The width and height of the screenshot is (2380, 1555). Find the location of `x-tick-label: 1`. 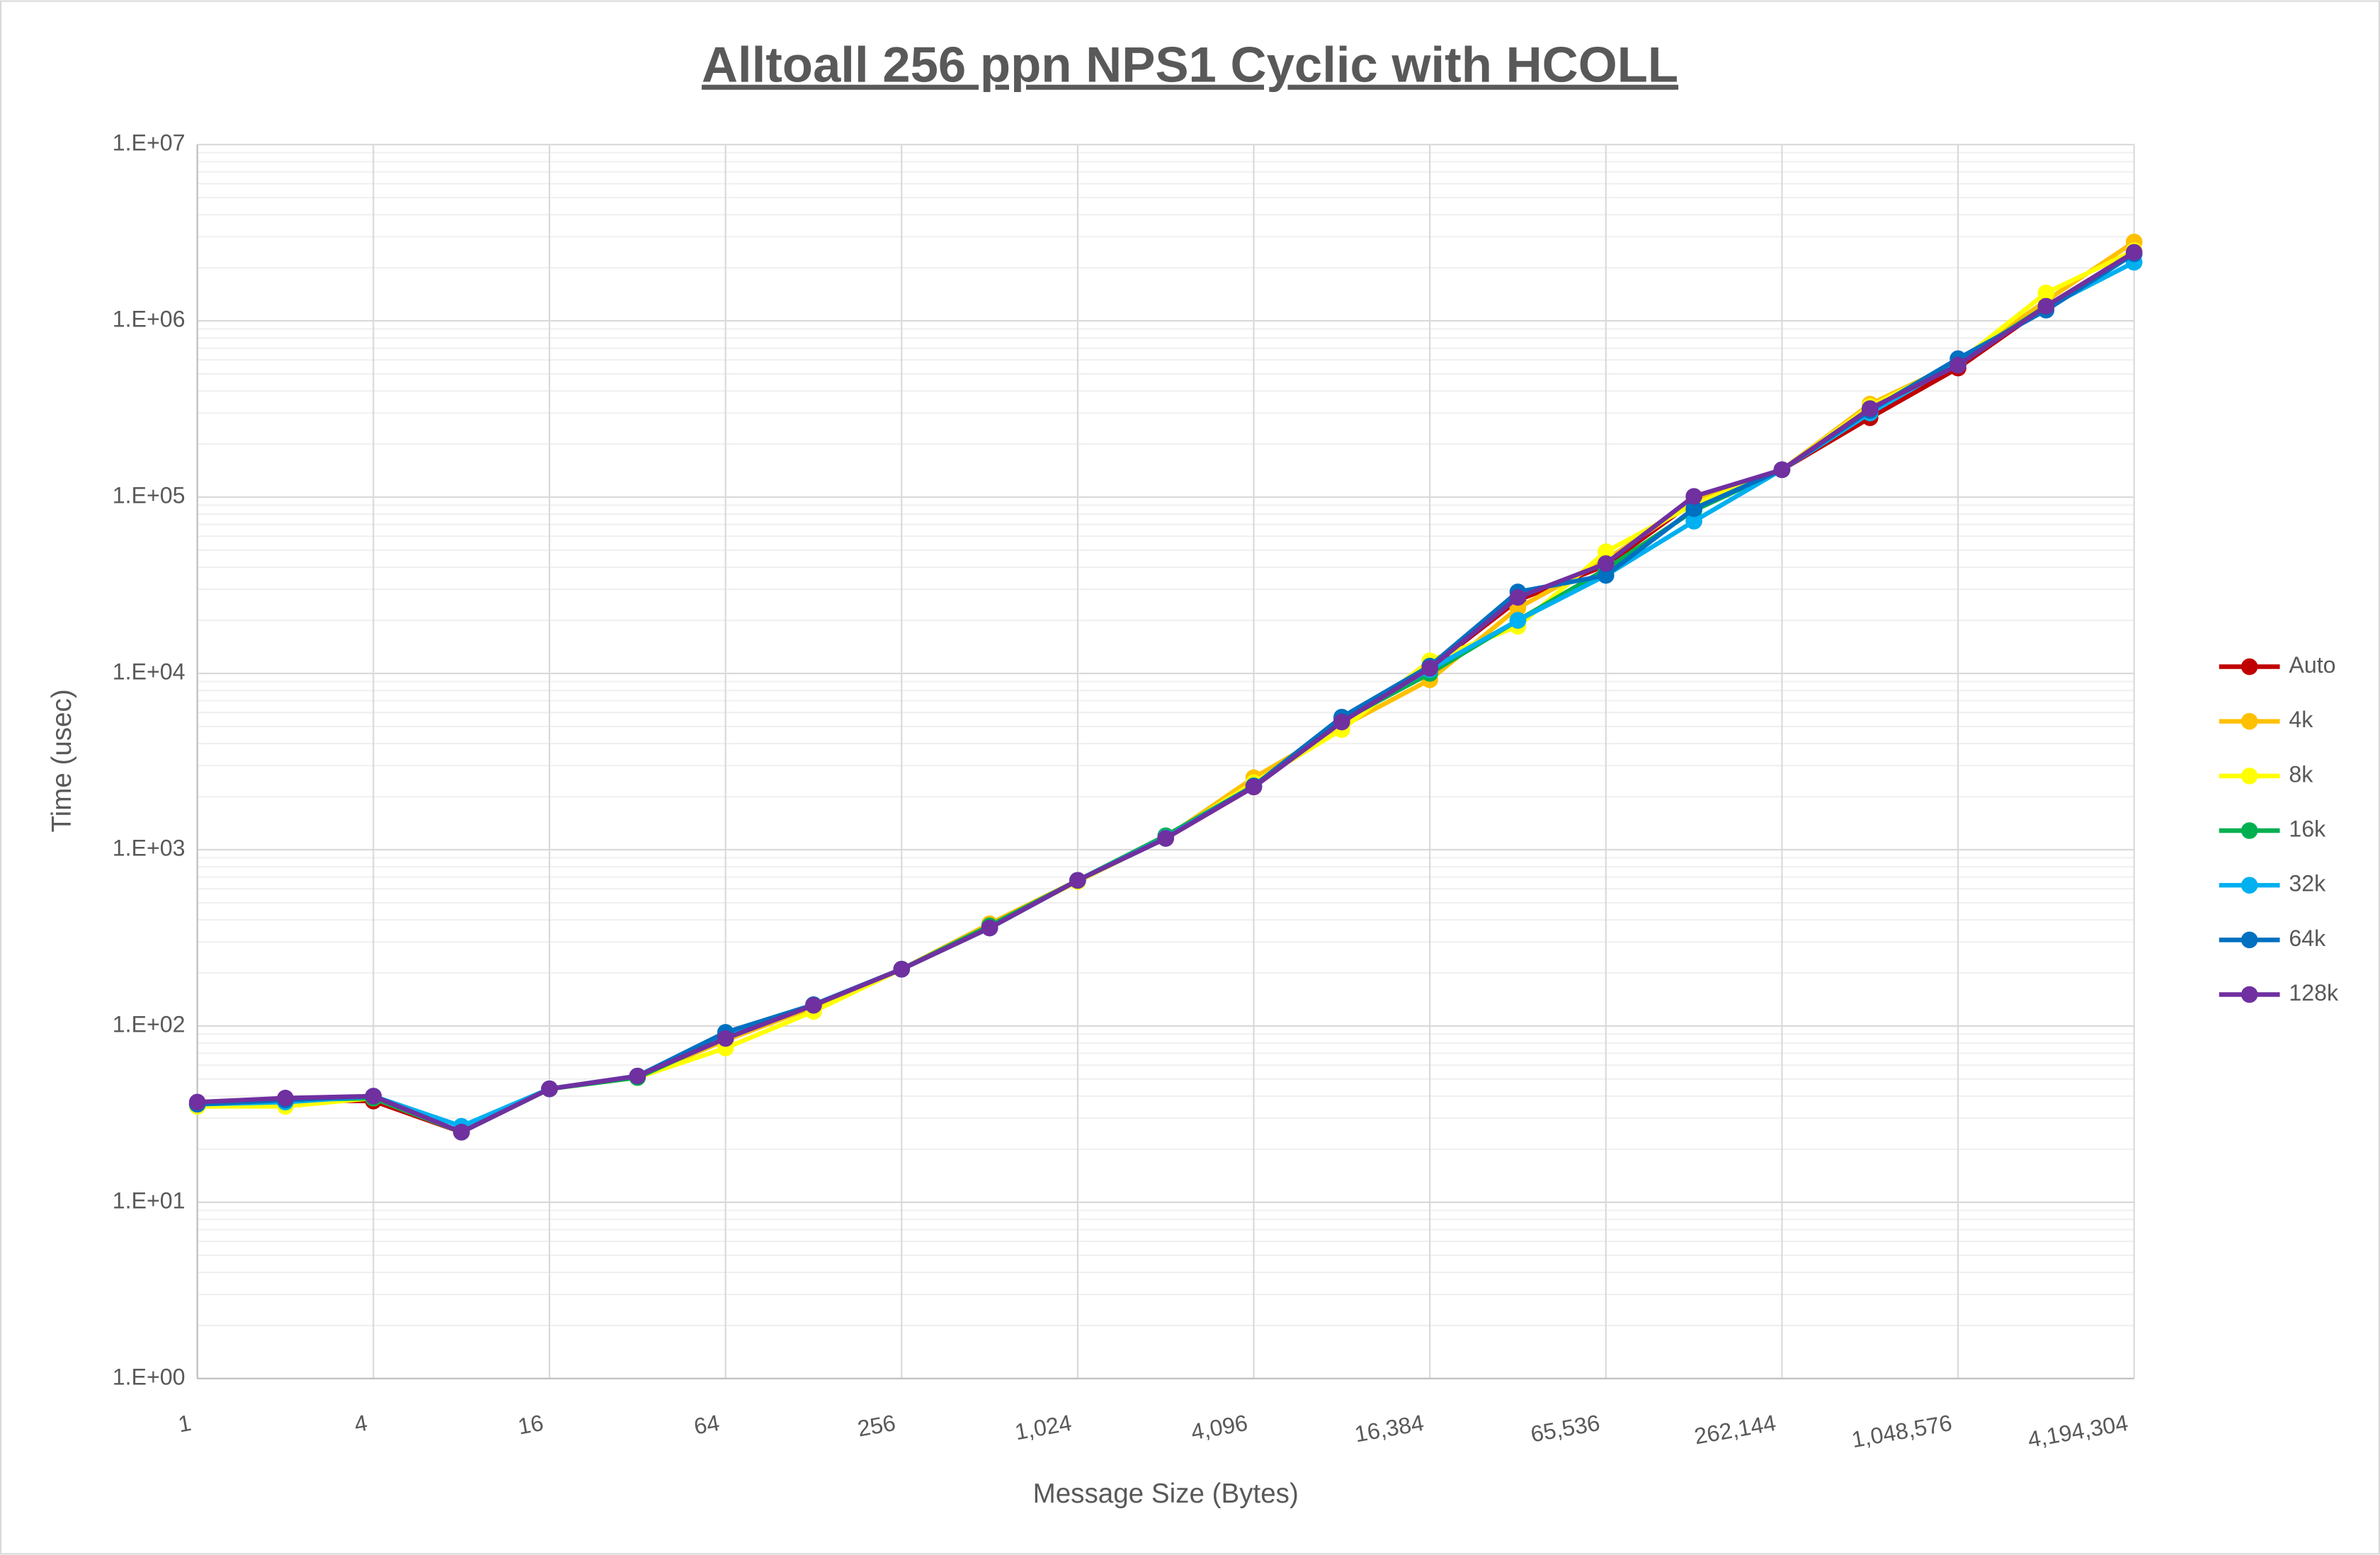

x-tick-label: 1 is located at coordinates (184, 1423).